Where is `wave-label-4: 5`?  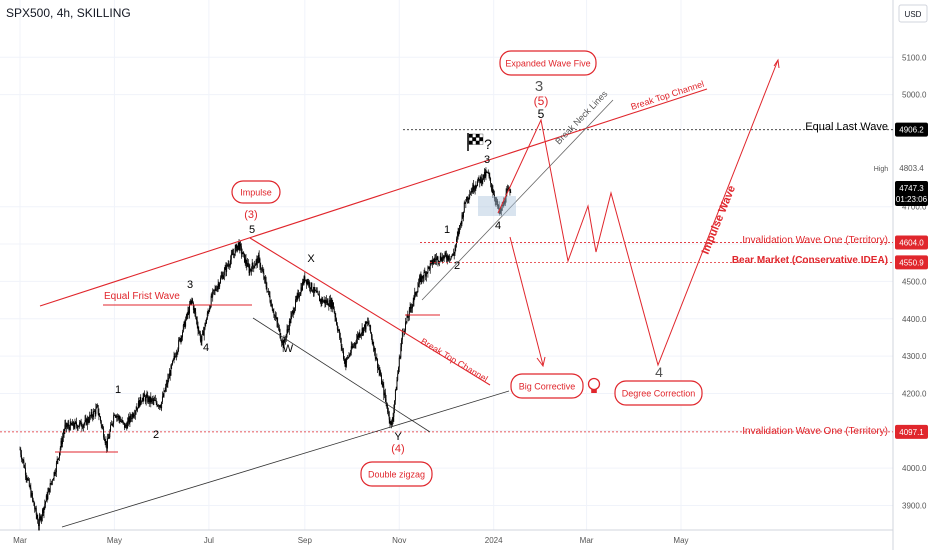 wave-label-4: 5 is located at coordinates (252, 230).